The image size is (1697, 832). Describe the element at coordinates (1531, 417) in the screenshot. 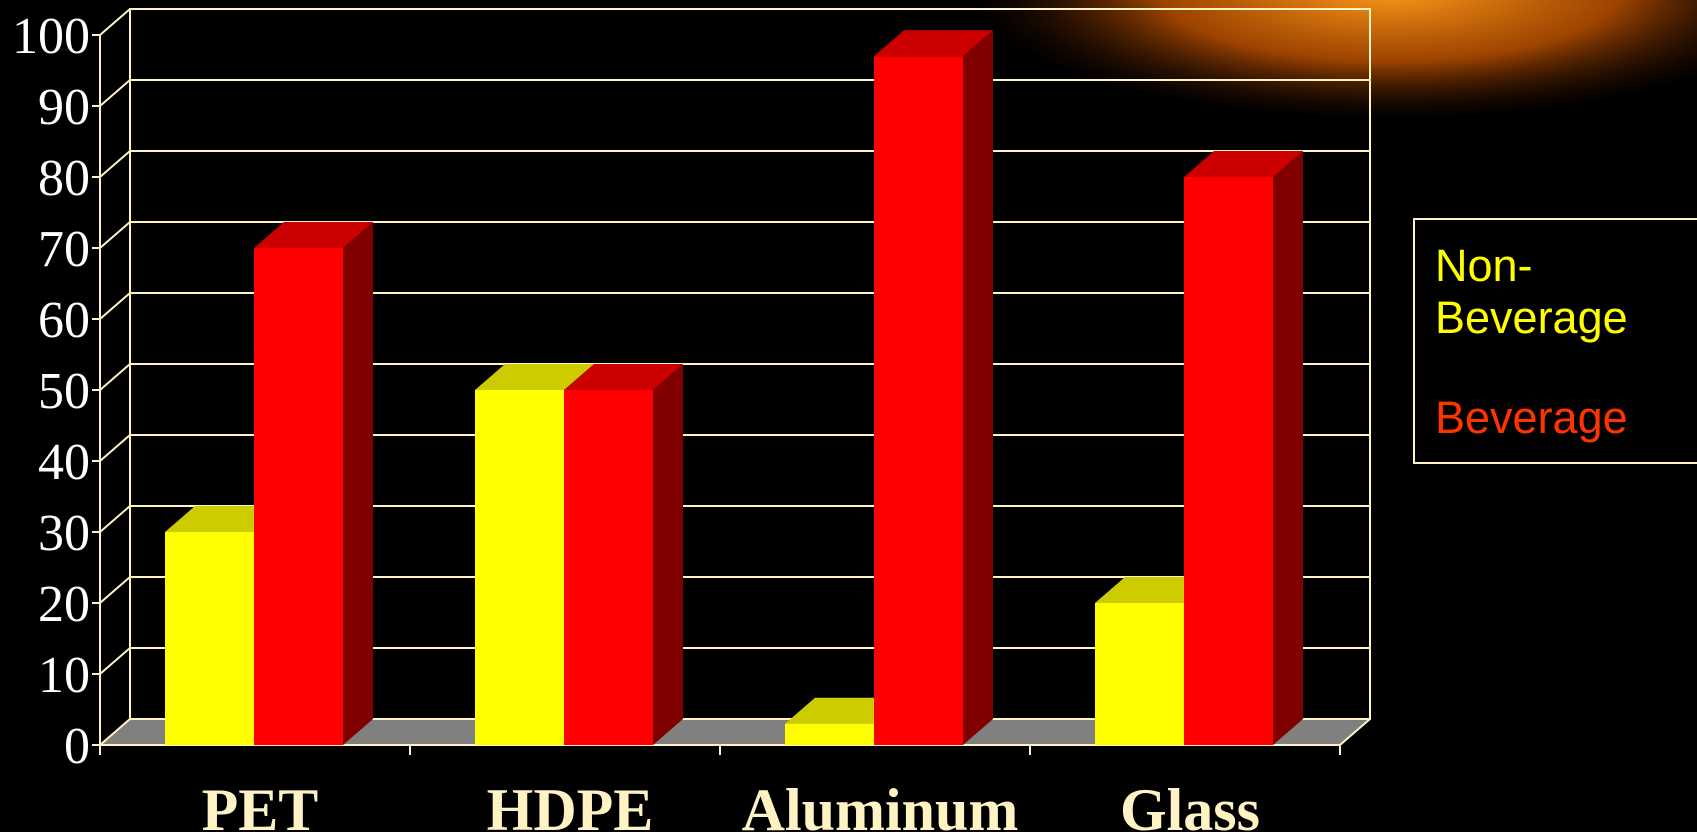

I see `legend-item-beverage: Beverage` at that location.